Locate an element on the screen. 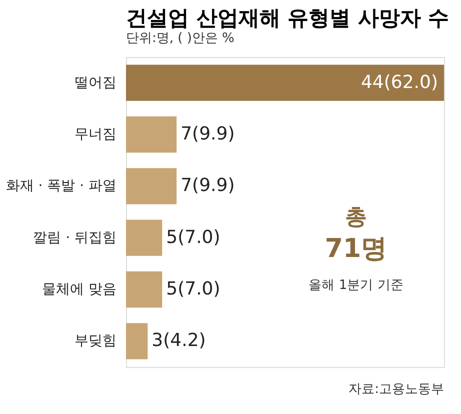 This screenshot has width=461, height=414. data-label: 44(62.0) is located at coordinates (399, 82).